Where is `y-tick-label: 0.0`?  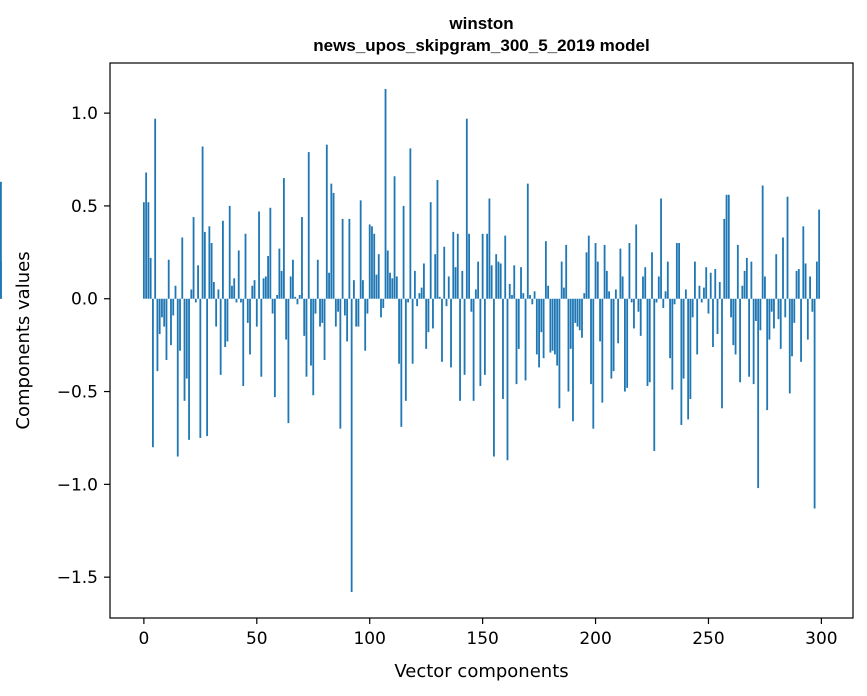 y-tick-label: 0.0 is located at coordinates (84, 300).